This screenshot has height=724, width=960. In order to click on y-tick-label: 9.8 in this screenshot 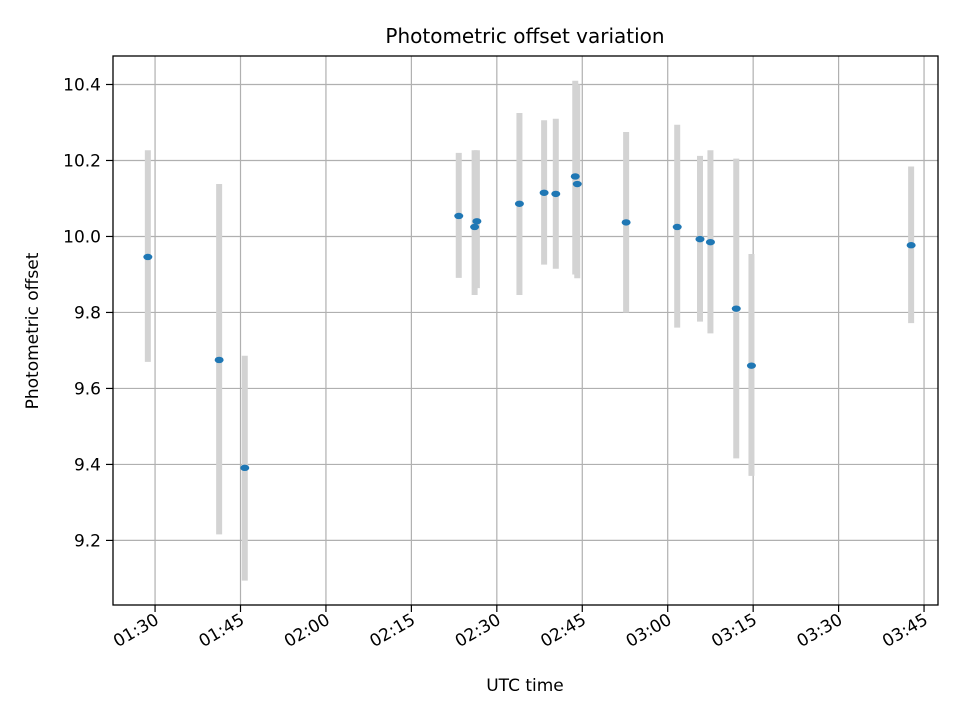, I will do `click(87, 313)`.